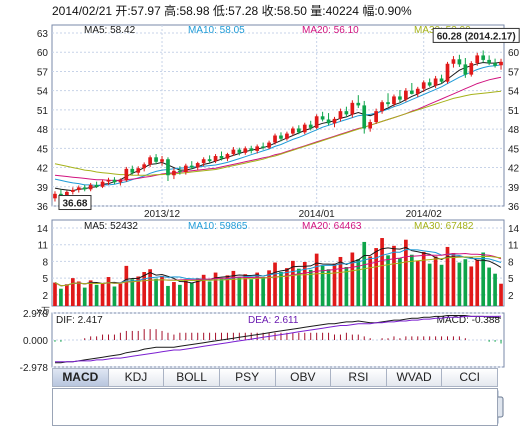  Describe the element at coordinates (43, 169) in the screenshot. I see `price-tick-left: 42` at that location.